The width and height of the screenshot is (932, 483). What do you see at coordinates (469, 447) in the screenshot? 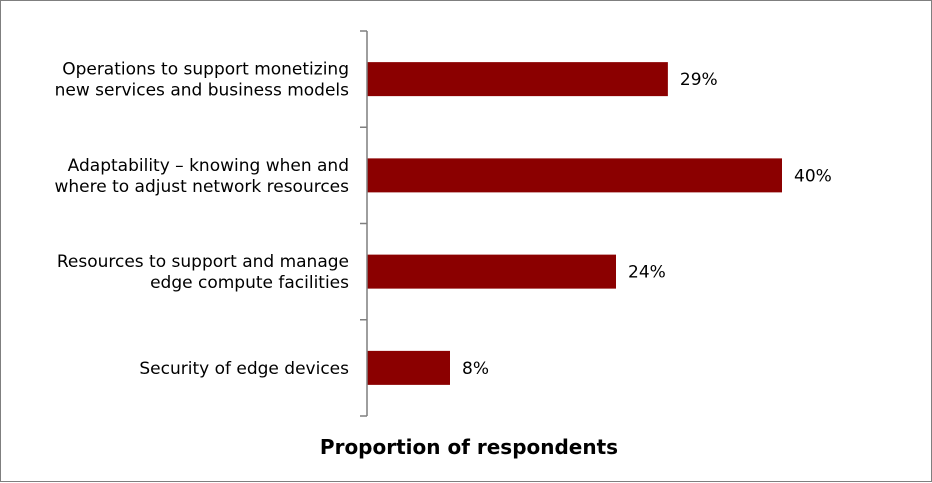
I see `x-axis-title: Proportion of respondents` at bounding box center [469, 447].